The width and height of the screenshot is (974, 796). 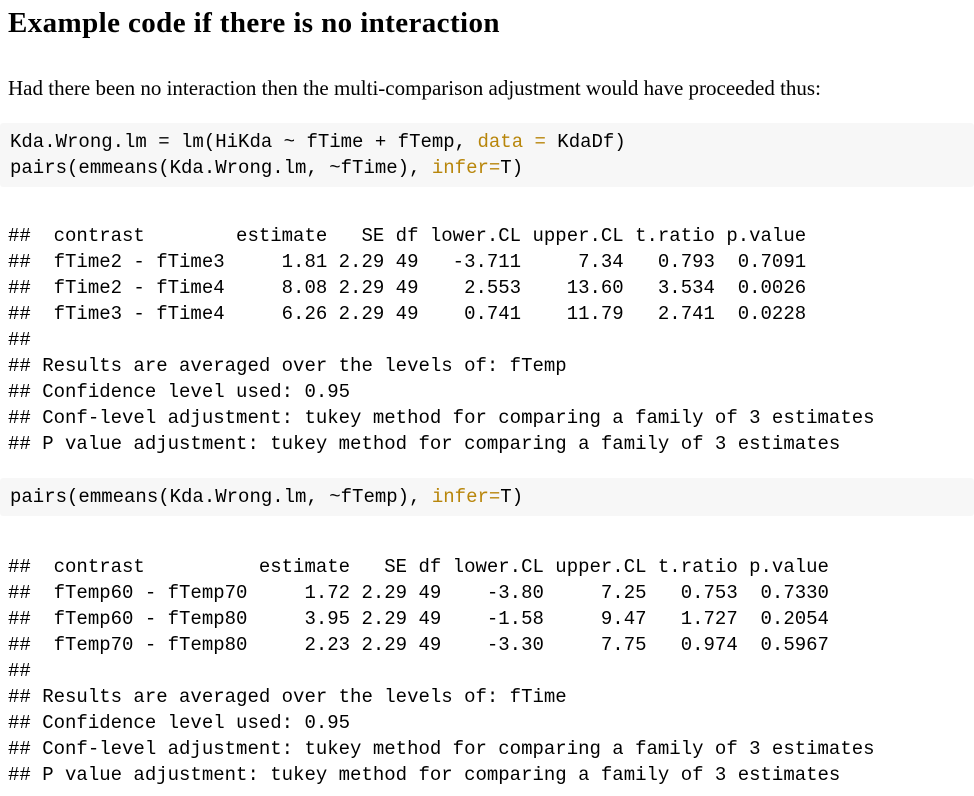 I want to click on section-heading: Example code if there is no interaction, so click(x=254, y=23).